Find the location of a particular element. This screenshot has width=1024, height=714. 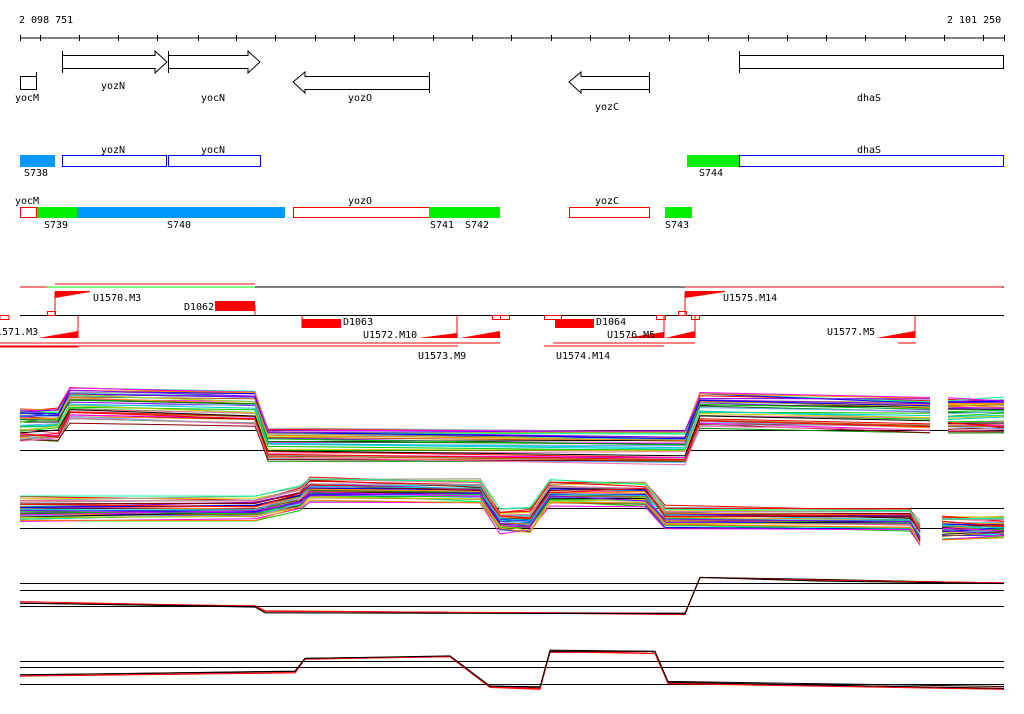

gene-track is located at coordinates (512, 72).